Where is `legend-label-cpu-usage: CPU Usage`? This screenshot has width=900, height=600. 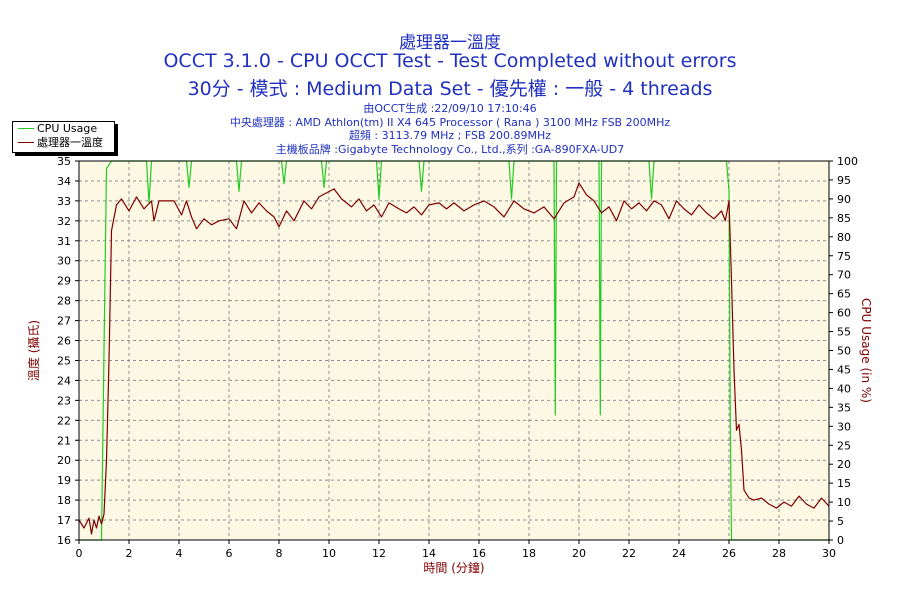 legend-label-cpu-usage: CPU Usage is located at coordinates (67, 128).